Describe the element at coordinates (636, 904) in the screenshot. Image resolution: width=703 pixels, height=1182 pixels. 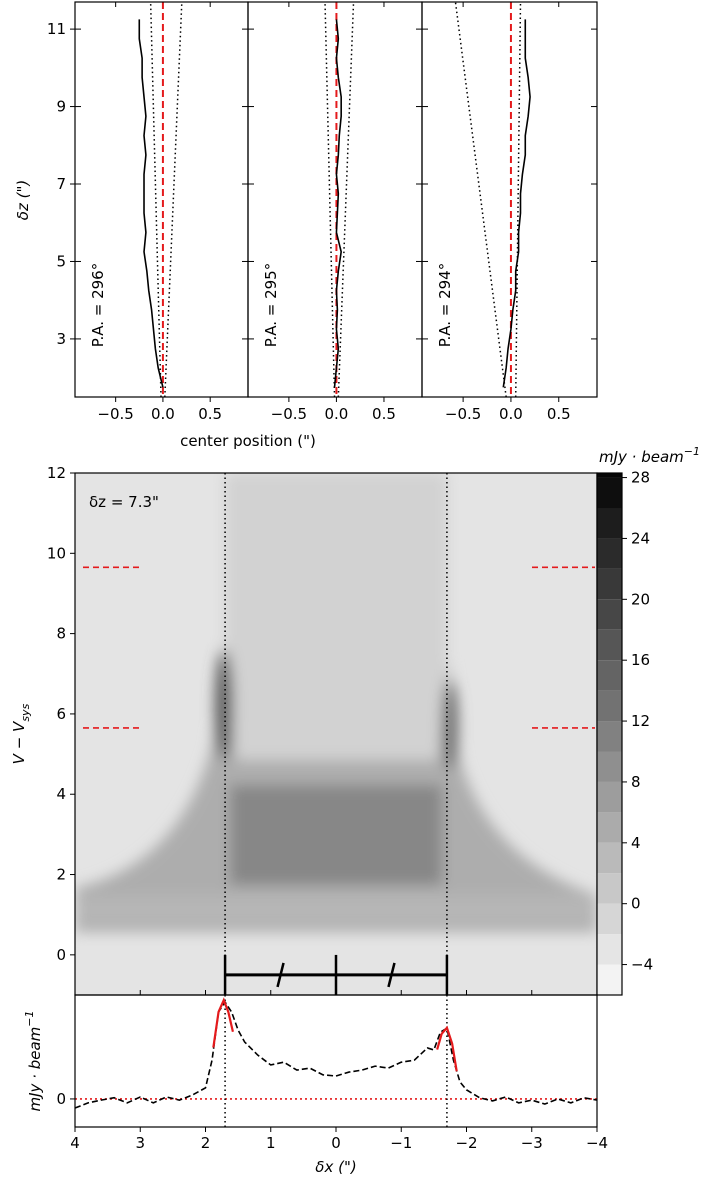
I see `colorbar-tick-label: 0` at that location.